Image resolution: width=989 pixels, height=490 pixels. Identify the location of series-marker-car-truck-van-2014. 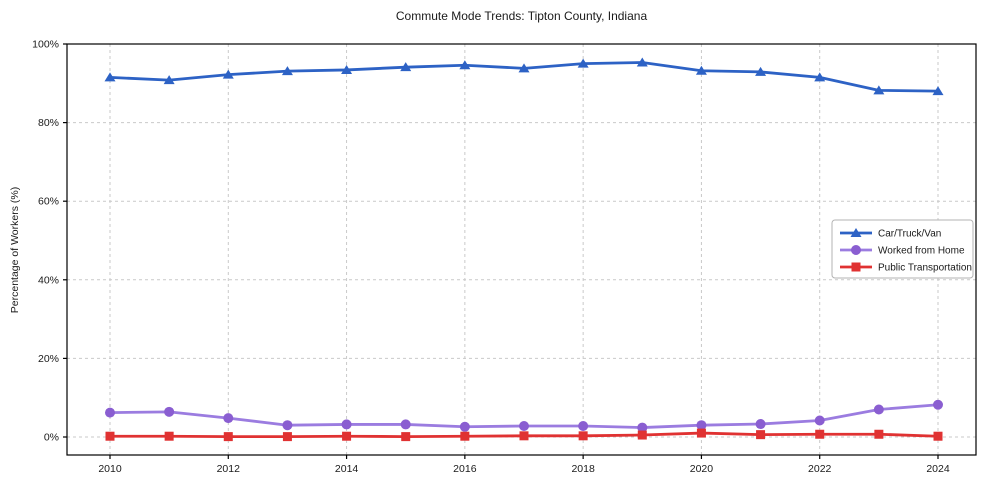
(347, 69).